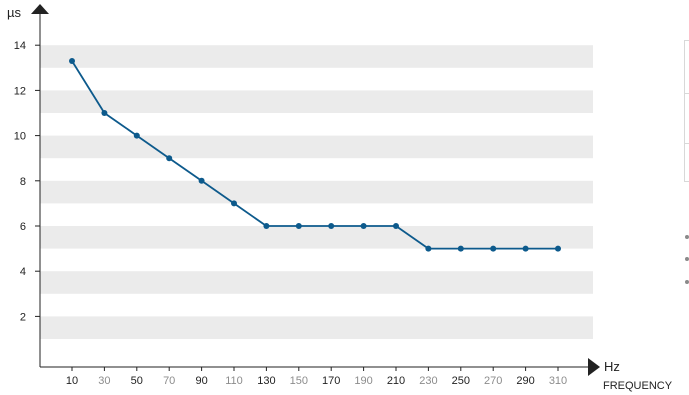  What do you see at coordinates (638, 386) in the screenshot?
I see `x-axis-label: FREQUENCY` at bounding box center [638, 386].